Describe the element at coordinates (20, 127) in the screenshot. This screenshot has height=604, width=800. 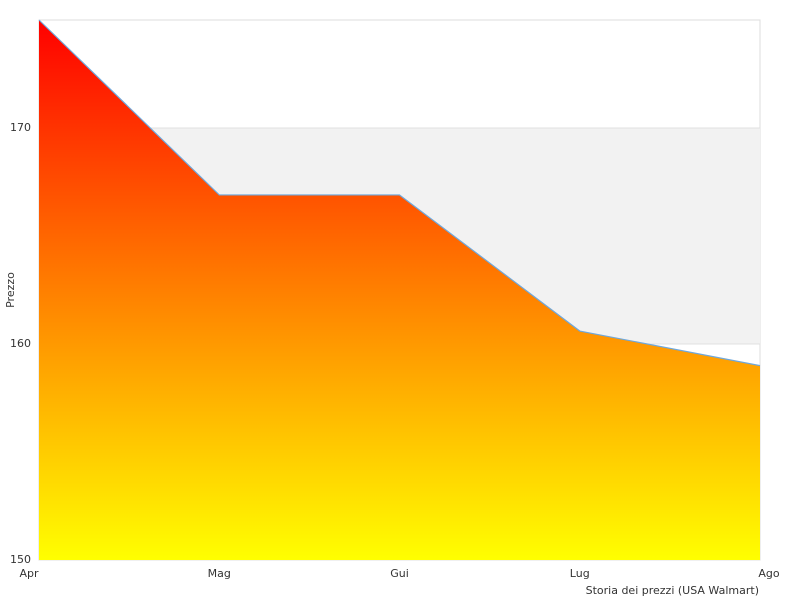
I see `y-tick-label: 170` at that location.